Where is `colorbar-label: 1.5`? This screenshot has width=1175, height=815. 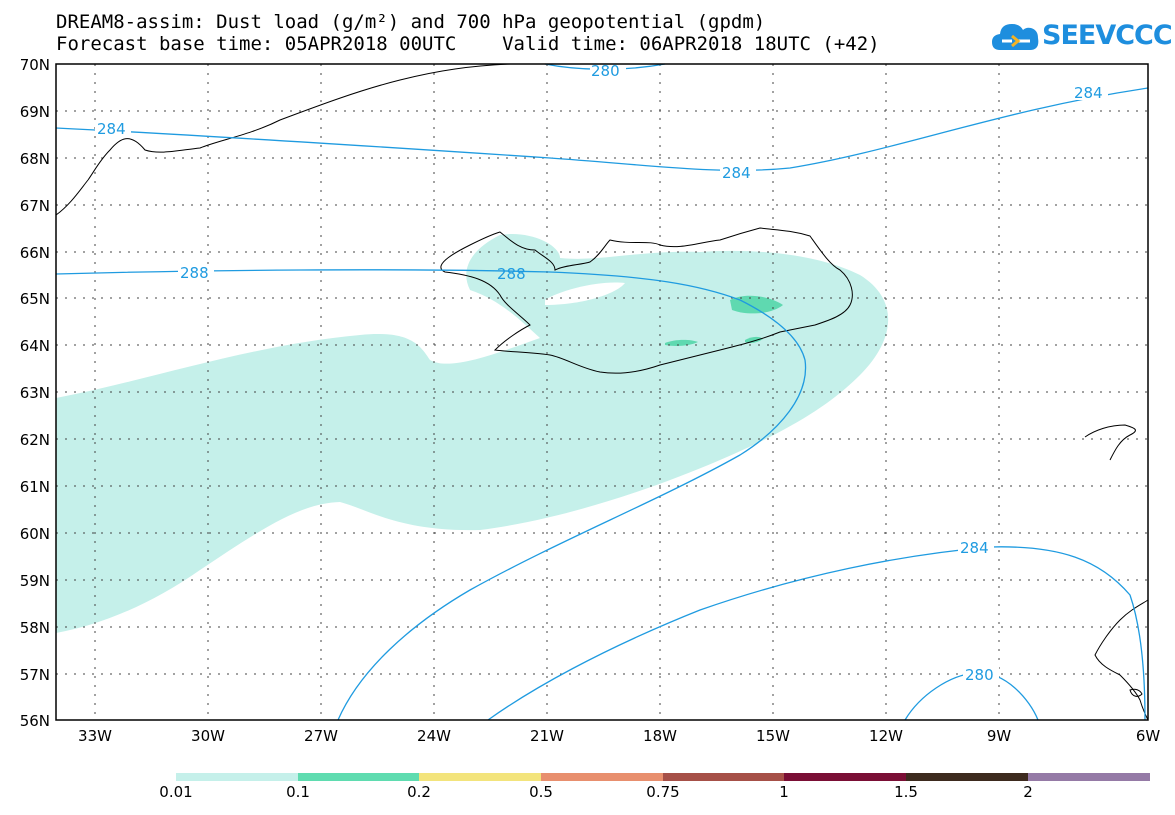
colorbar-label: 1.5 is located at coordinates (906, 792).